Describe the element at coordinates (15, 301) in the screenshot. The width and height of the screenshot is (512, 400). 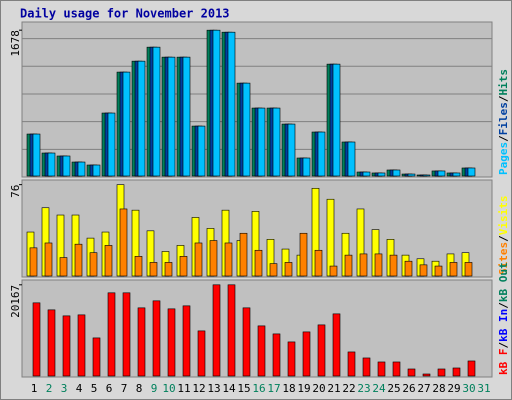
I see `y-tick-label: 20167` at that location.